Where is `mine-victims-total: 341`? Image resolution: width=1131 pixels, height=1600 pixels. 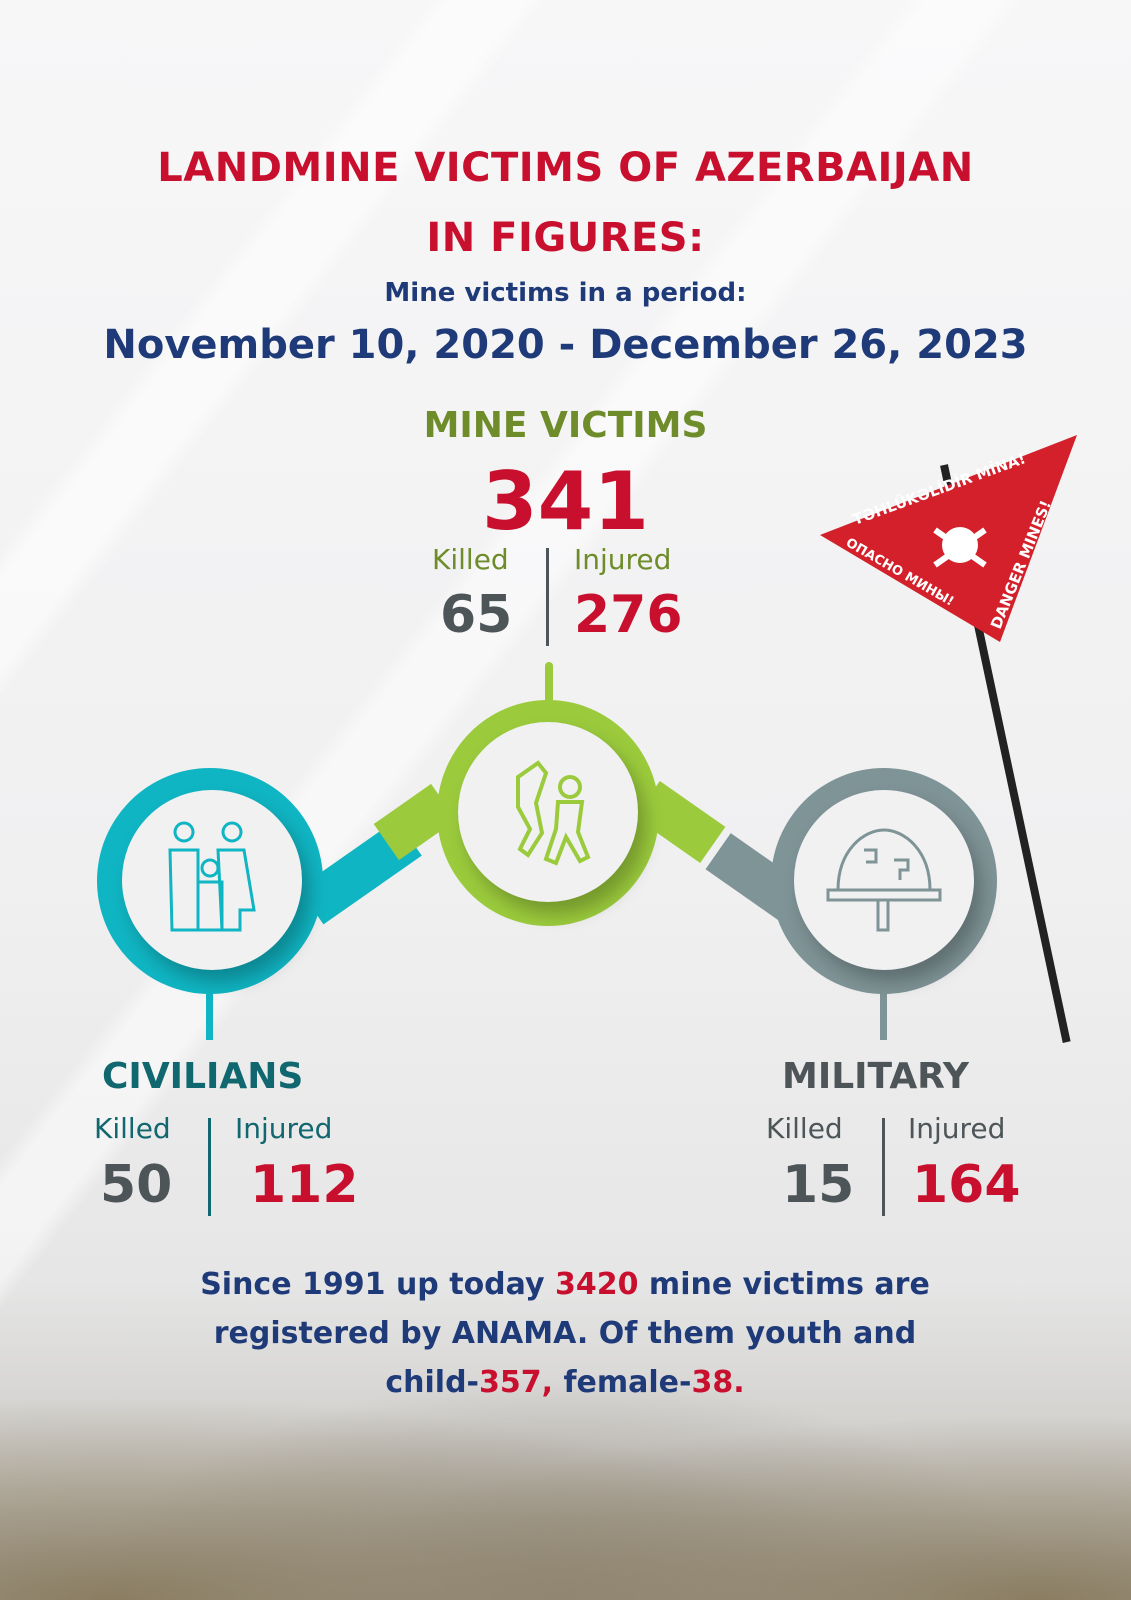 mine-victims-total: 341 is located at coordinates (565, 501).